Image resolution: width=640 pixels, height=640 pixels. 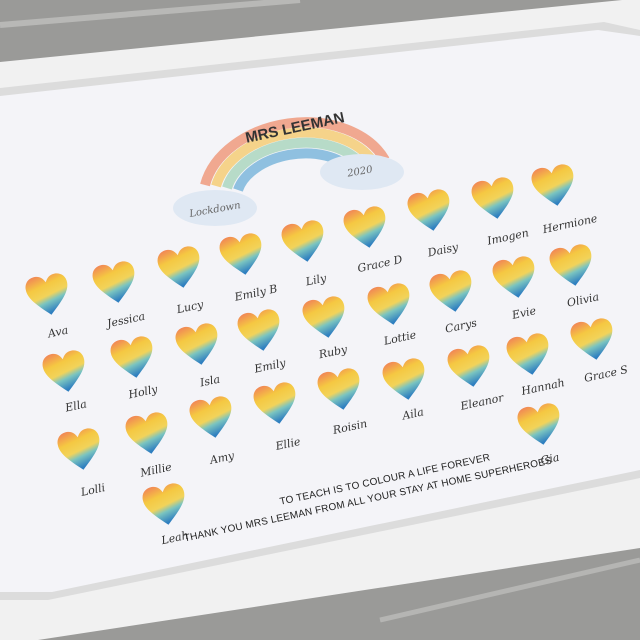 What do you see at coordinates (362, 172) in the screenshot?
I see `cloud-right` at bounding box center [362, 172].